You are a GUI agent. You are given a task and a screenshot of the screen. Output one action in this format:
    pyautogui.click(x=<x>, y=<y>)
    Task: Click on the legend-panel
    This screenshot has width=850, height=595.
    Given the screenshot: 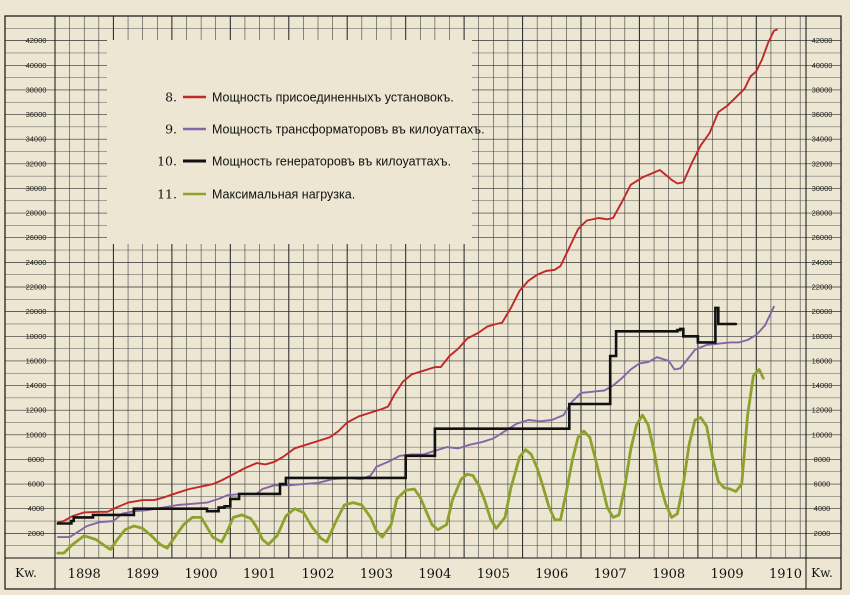 What is the action you would take?
    pyautogui.click(x=289, y=142)
    